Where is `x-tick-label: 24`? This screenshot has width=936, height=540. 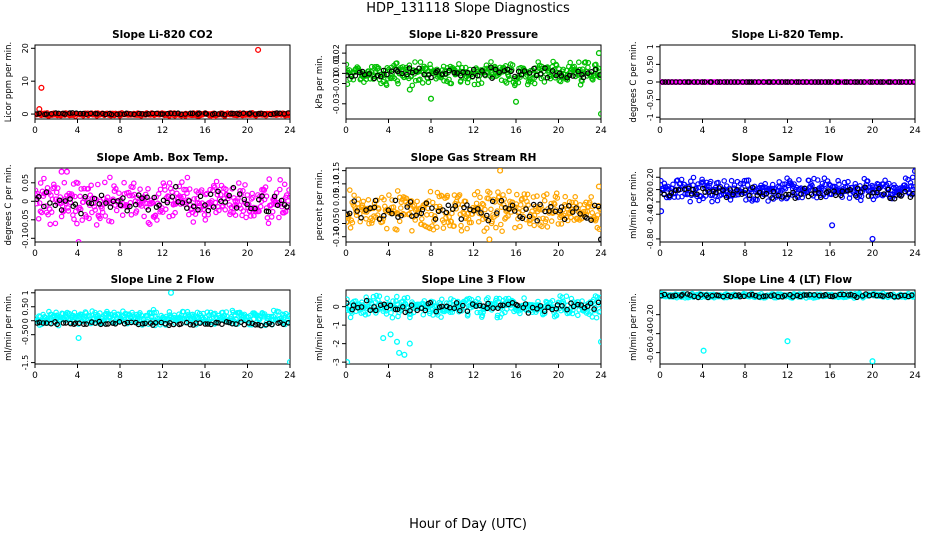
x-tick-label: 24 is located at coordinates (915, 254).